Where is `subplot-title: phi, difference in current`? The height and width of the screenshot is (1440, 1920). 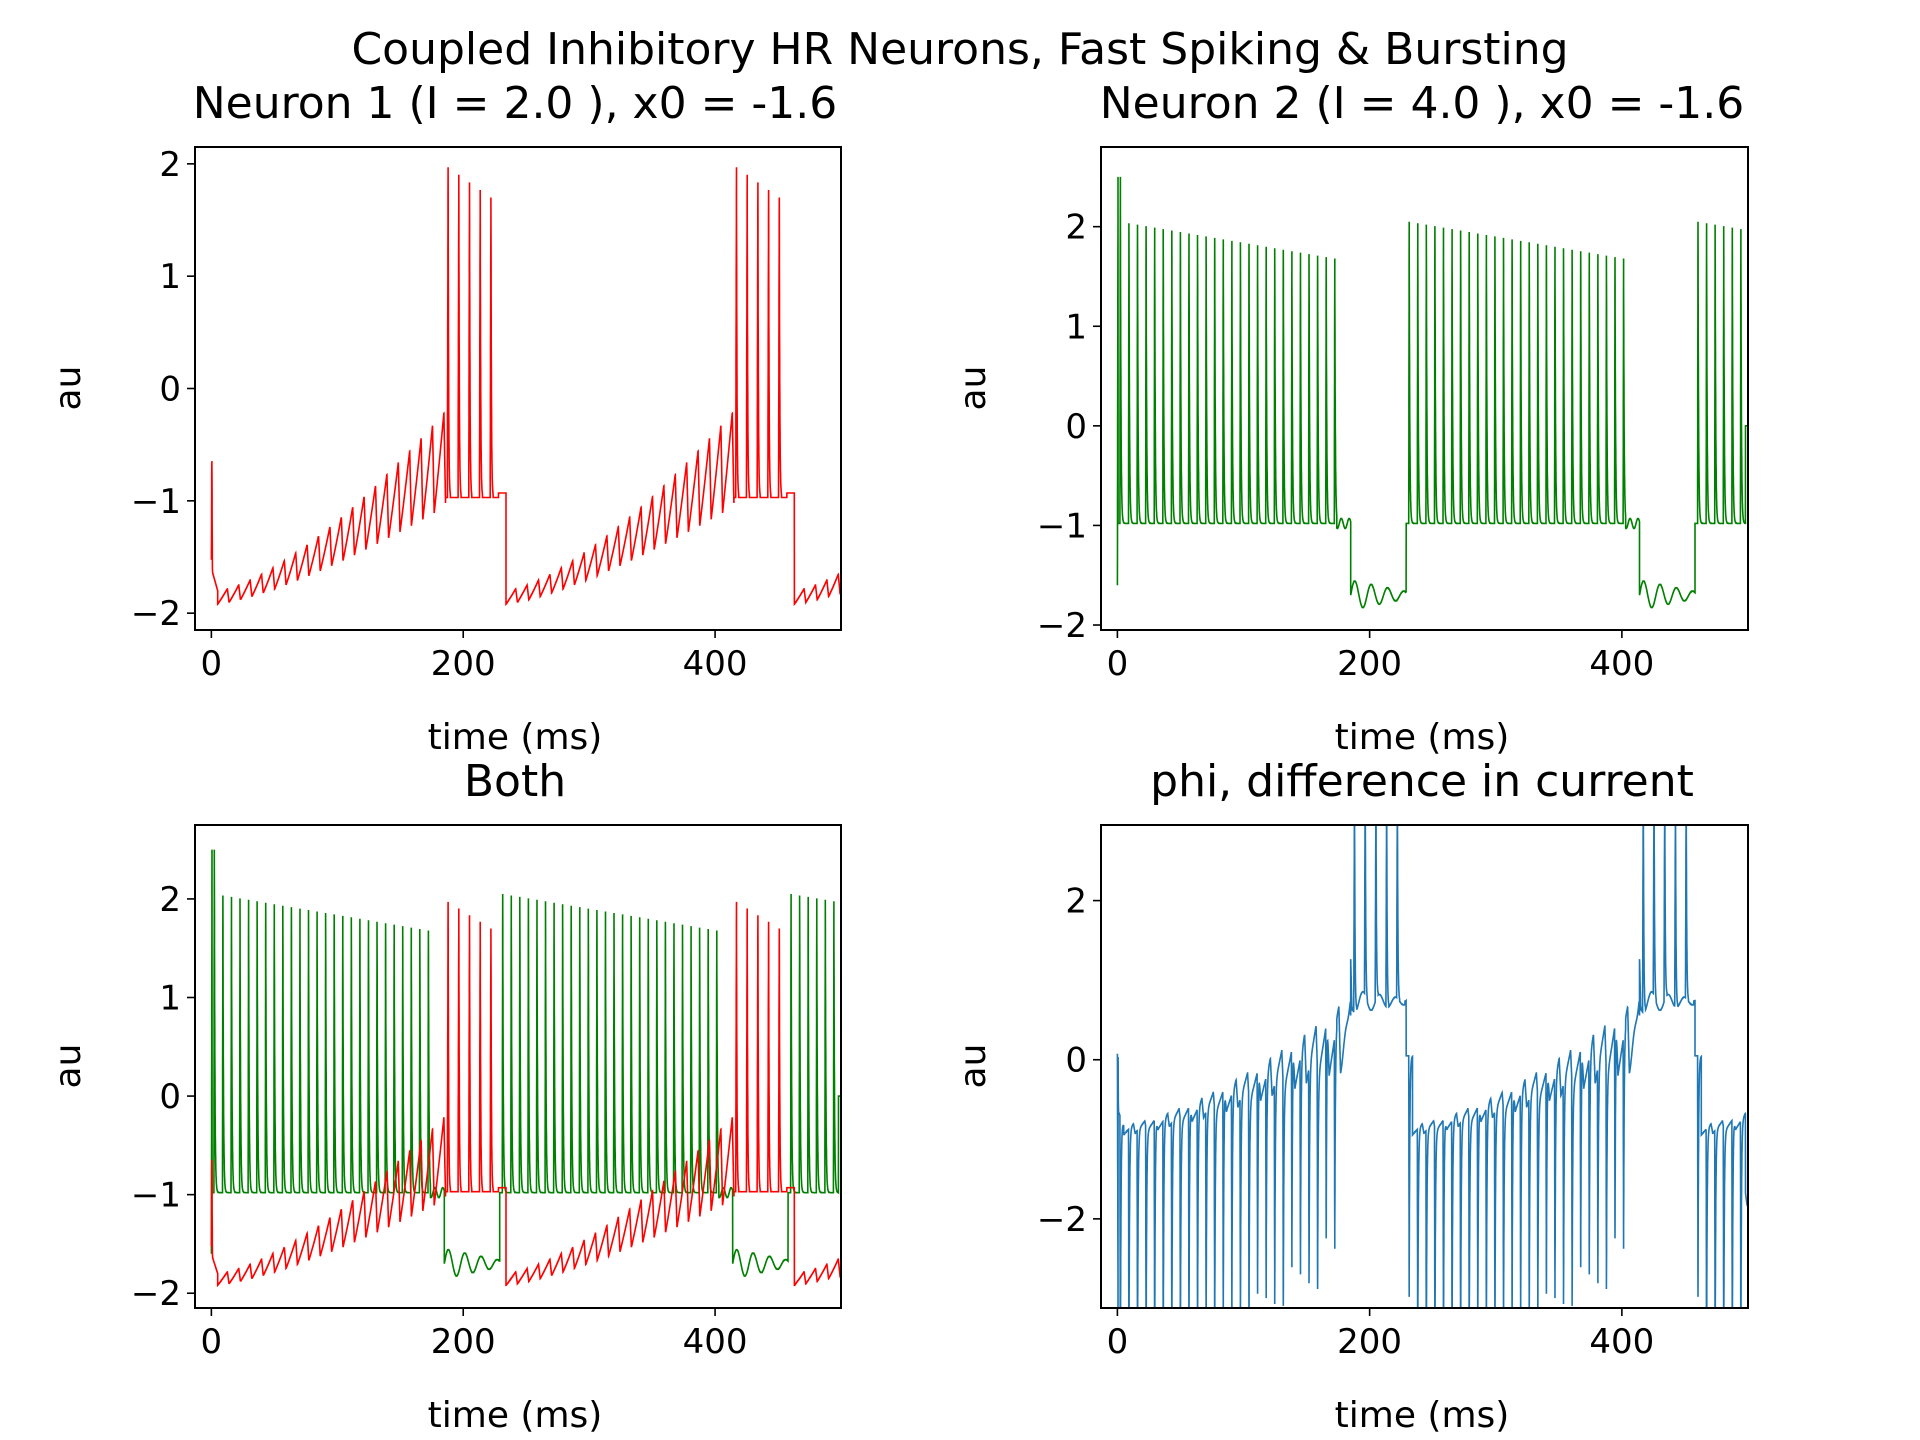
subplot-title: phi, difference in current is located at coordinates (1422, 781).